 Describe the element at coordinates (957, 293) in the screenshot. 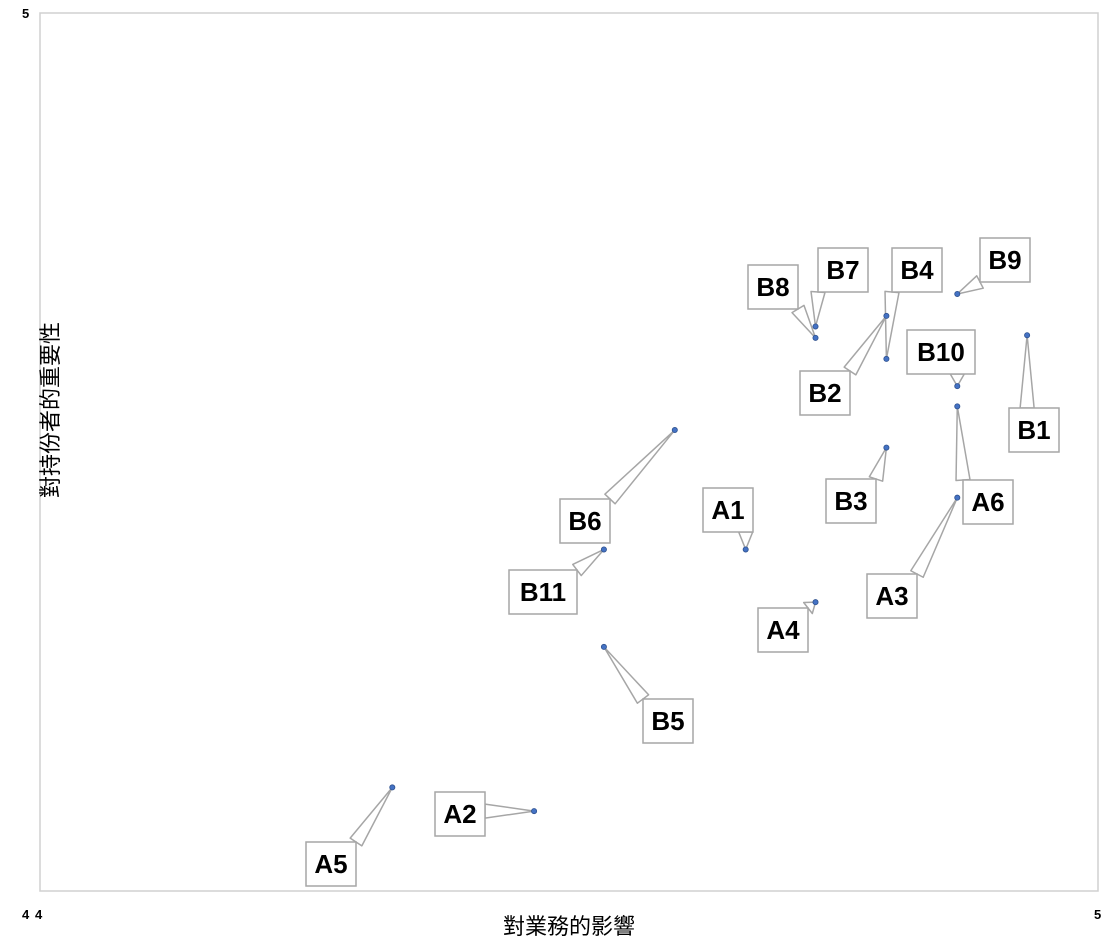

I see `data-point-b9` at that location.